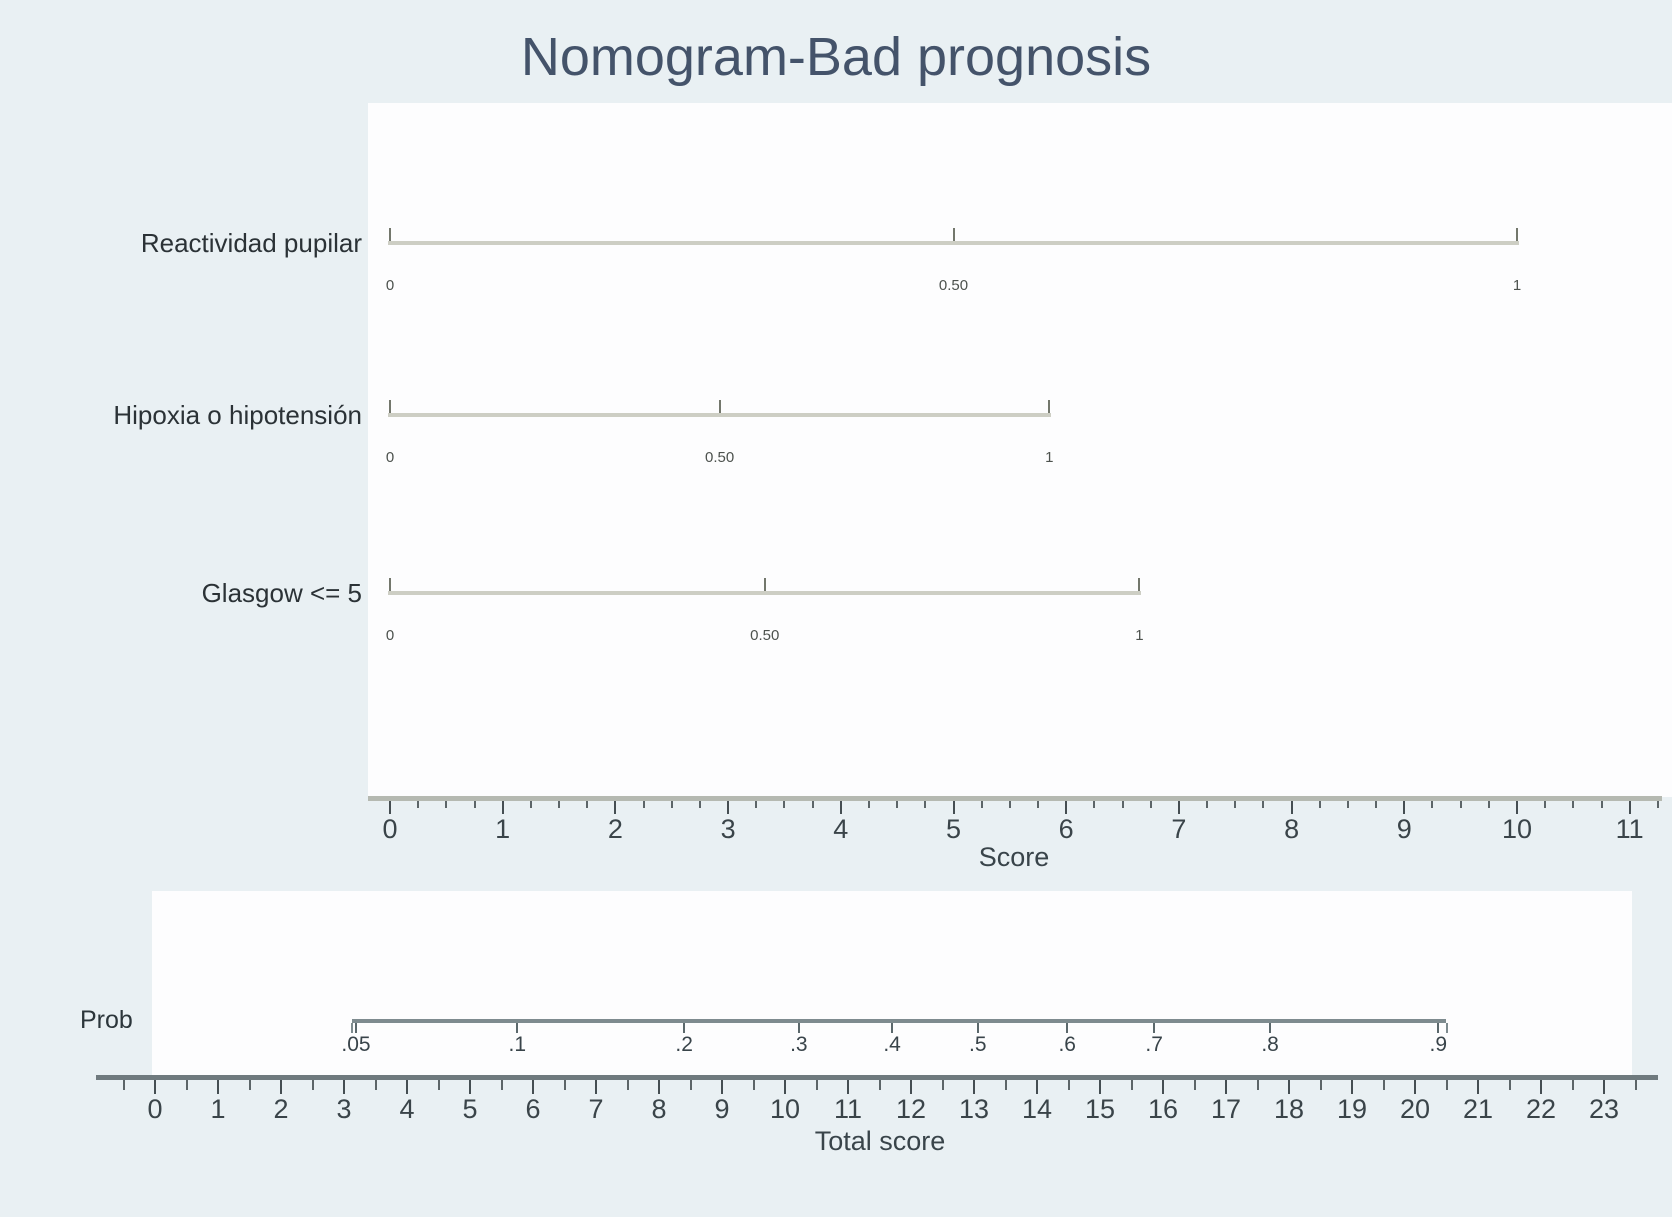 This screenshot has height=1217, width=1672. Describe the element at coordinates (596, 1109) in the screenshot. I see `total-tick-label: 7` at that location.